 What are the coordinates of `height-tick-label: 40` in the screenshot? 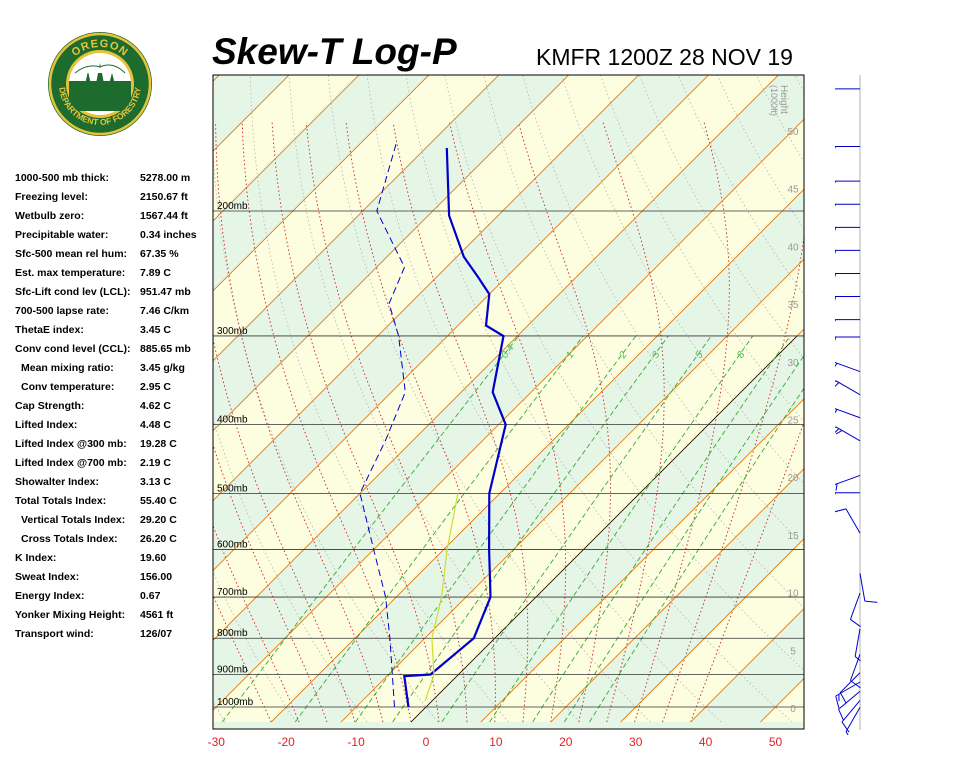 It's located at (793, 247).